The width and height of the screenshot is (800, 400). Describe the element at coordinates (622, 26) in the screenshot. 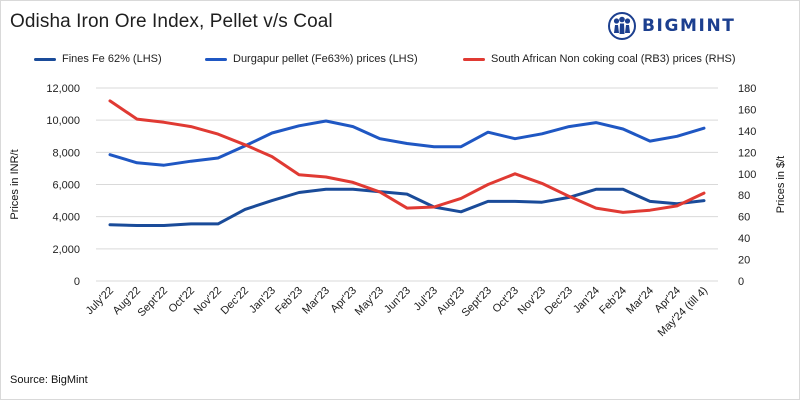

I see `bigmint-people-icon` at that location.